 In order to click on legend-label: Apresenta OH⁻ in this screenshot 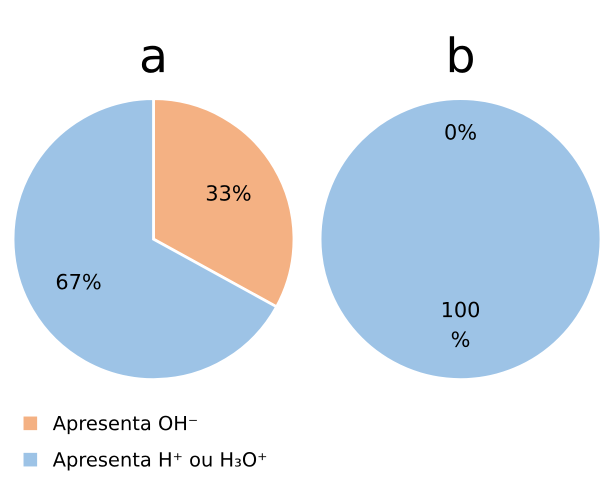, I will do `click(124, 425)`.